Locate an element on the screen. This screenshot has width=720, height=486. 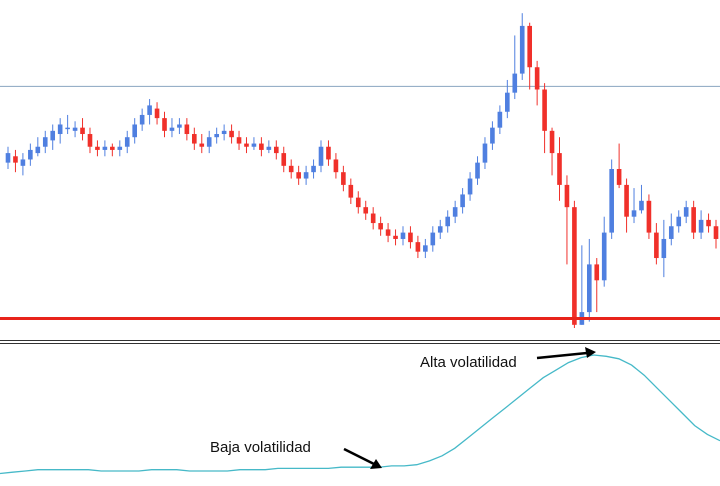
annotation-high-arrowhead is located at coordinates (590, 352).